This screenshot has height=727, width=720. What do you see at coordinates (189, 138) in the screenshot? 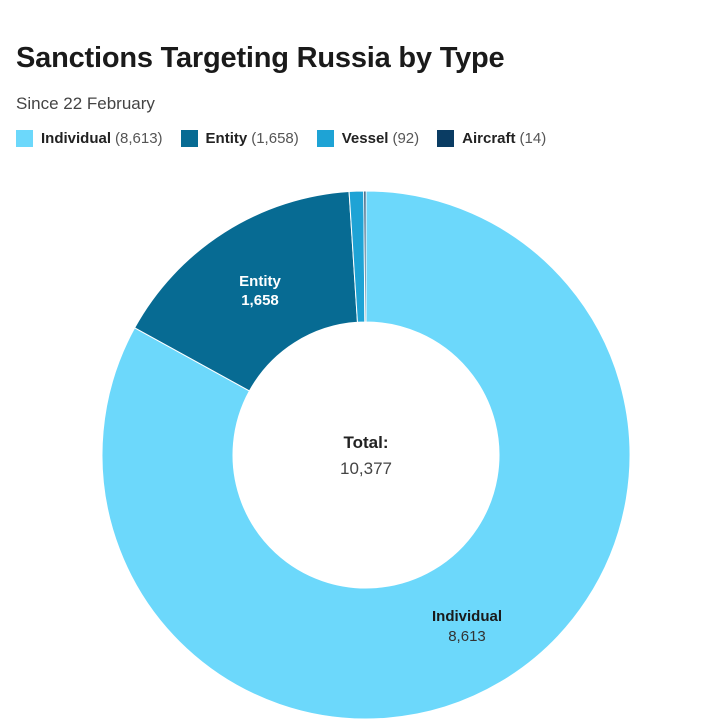
I see `legend-swatch-entity` at bounding box center [189, 138].